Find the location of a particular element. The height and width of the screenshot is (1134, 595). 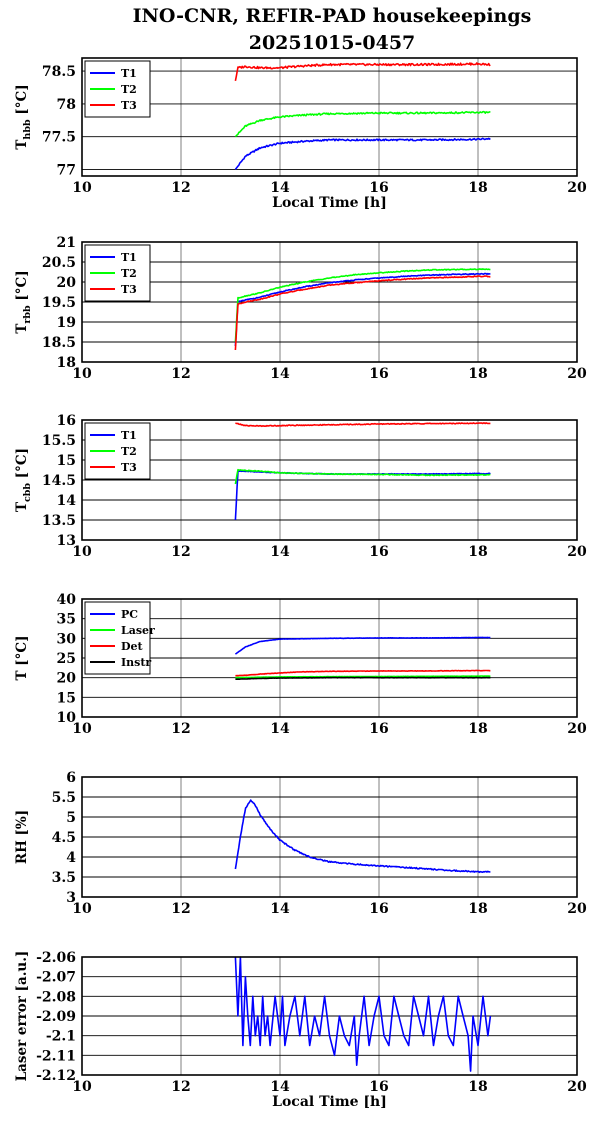

y-tick-label: 19.5 is located at coordinates (59, 303).